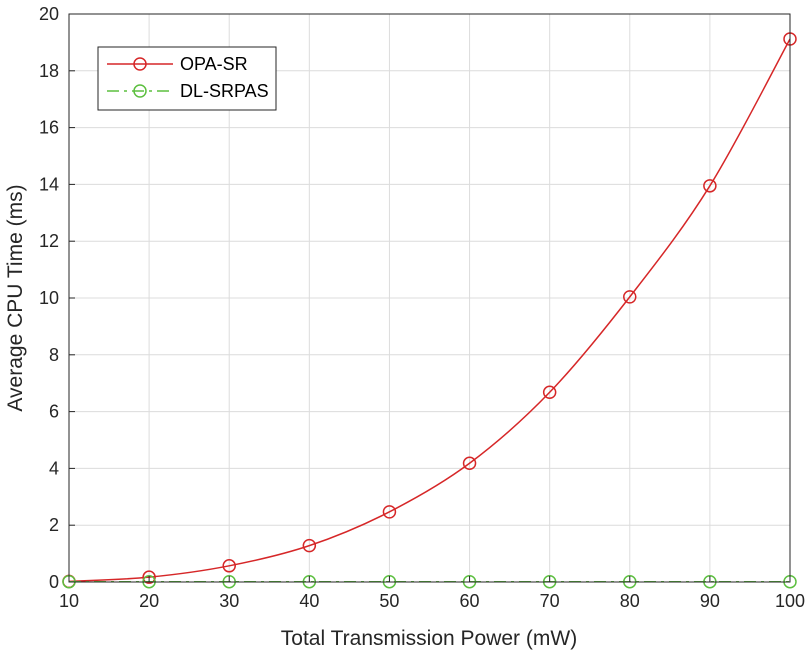 The image size is (810, 655). What do you see at coordinates (710, 601) in the screenshot?
I see `x-tick-label: 90` at bounding box center [710, 601].